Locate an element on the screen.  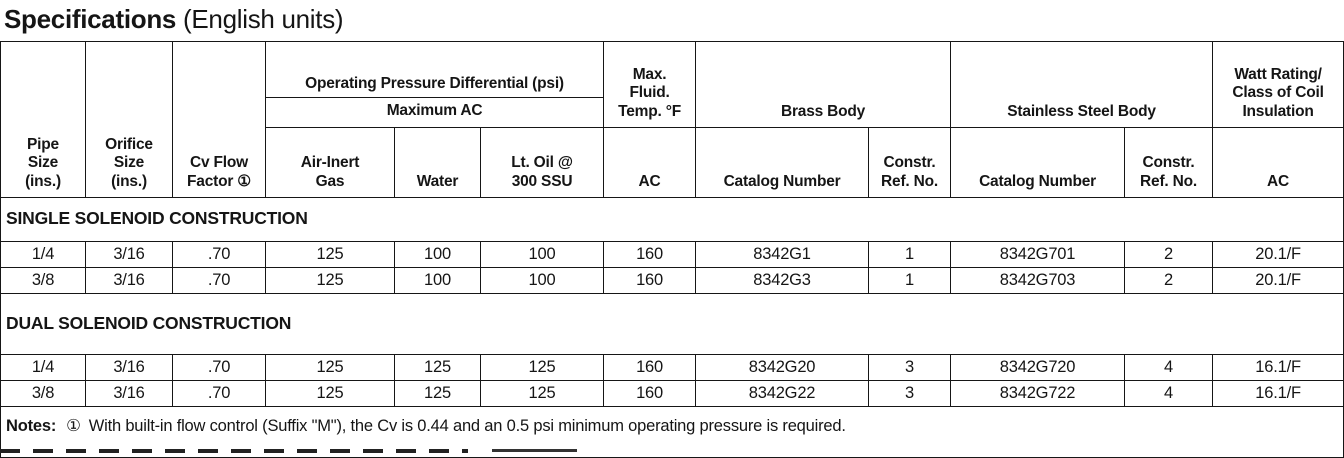
cell-ss-catalog-number: 8342G720 is located at coordinates (1038, 367).